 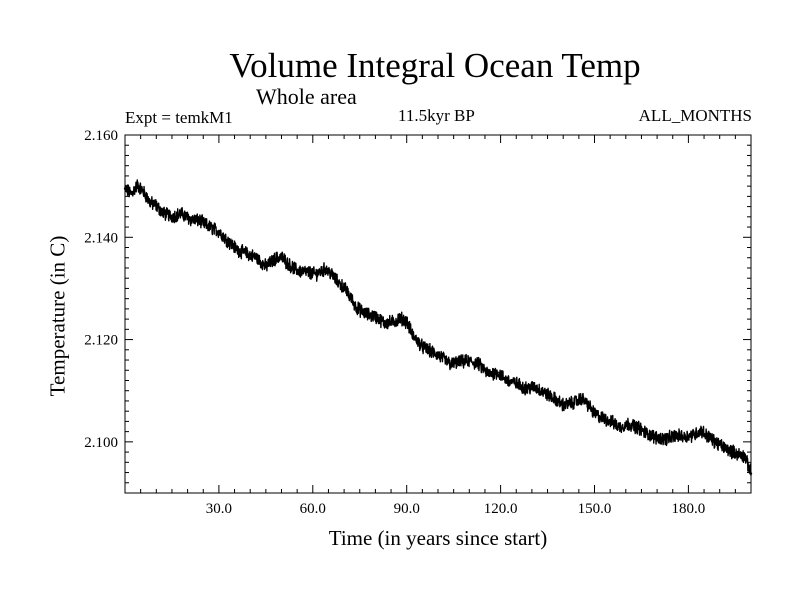 I want to click on months-label: ALL_MONTHS, so click(x=695, y=115).